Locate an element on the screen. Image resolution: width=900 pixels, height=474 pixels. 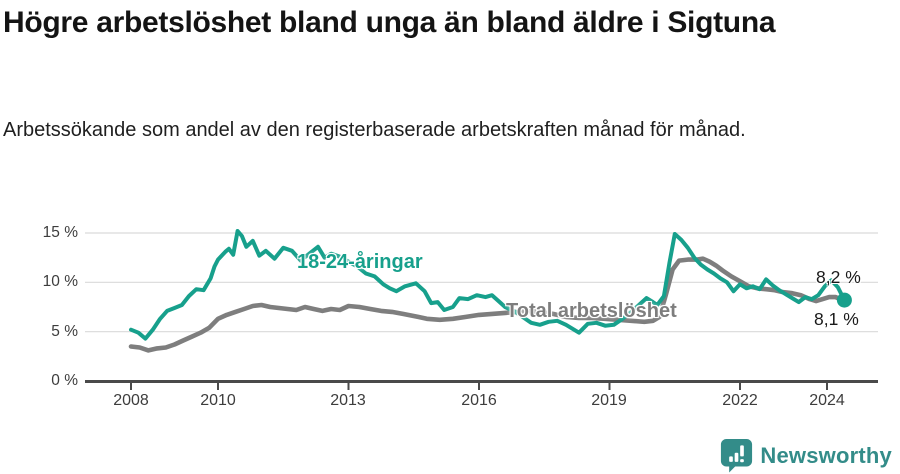
series-label-total: Total arbetslöshet is located at coordinates (591, 311).